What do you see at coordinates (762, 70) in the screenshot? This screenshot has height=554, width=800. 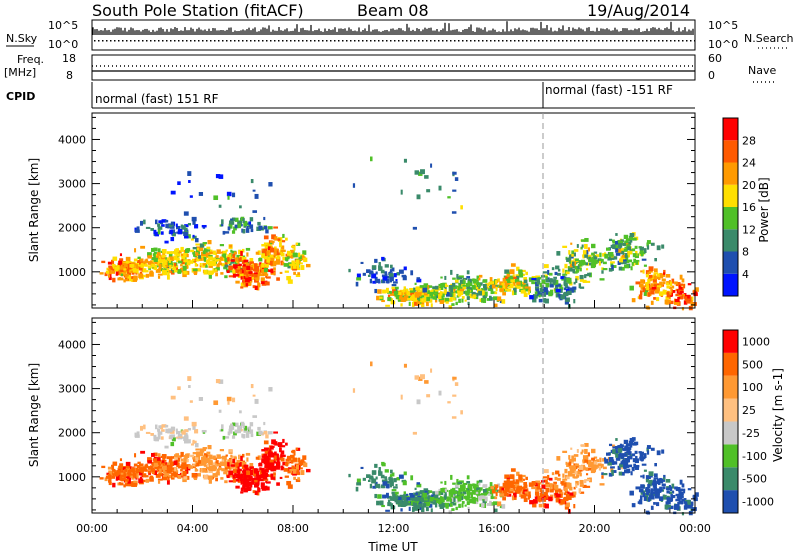 I see `nave-label: Nave` at bounding box center [762, 70].